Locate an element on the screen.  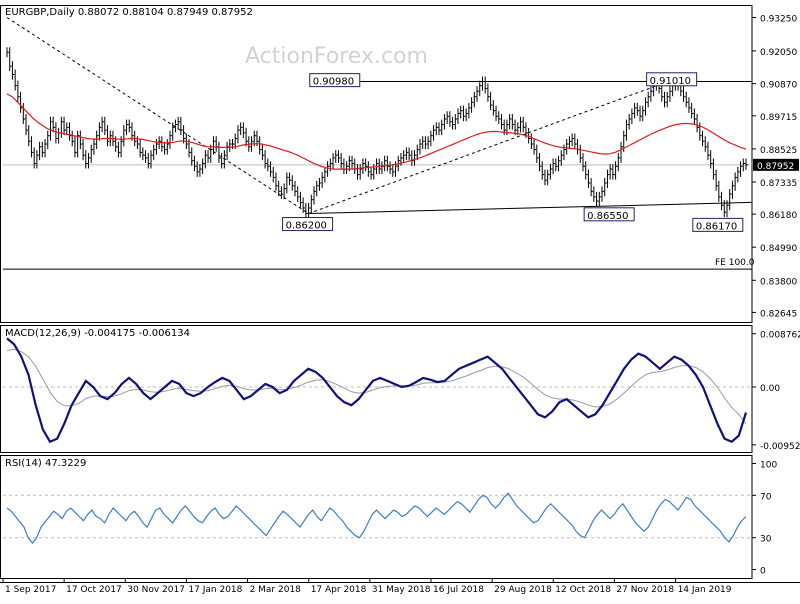
x-tick-label: 29 Aug 2018 is located at coordinates (523, 590).